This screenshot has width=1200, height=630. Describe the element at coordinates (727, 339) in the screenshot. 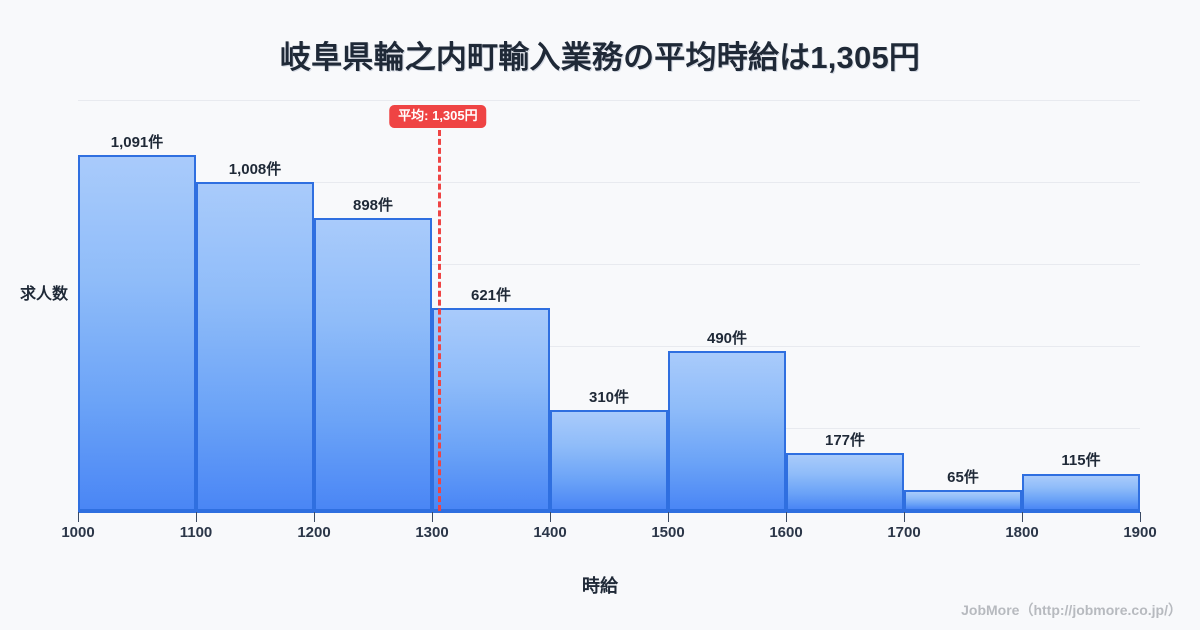

I see `bar-value-label: 490件` at that location.